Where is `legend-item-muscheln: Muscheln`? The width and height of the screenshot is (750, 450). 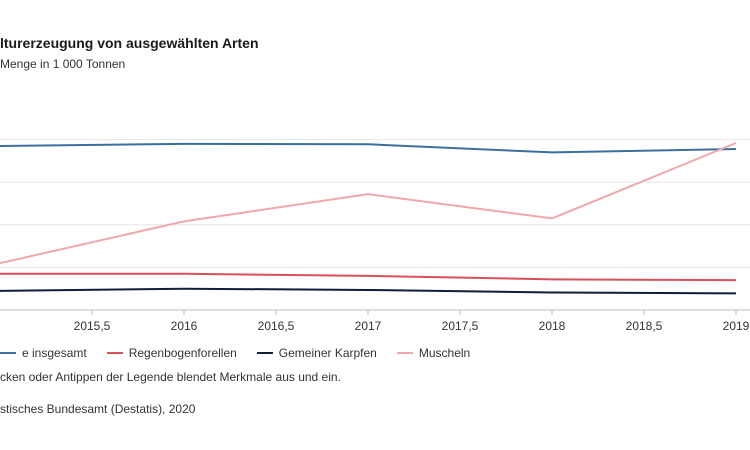 legend-item-muscheln: Muscheln is located at coordinates (433, 353).